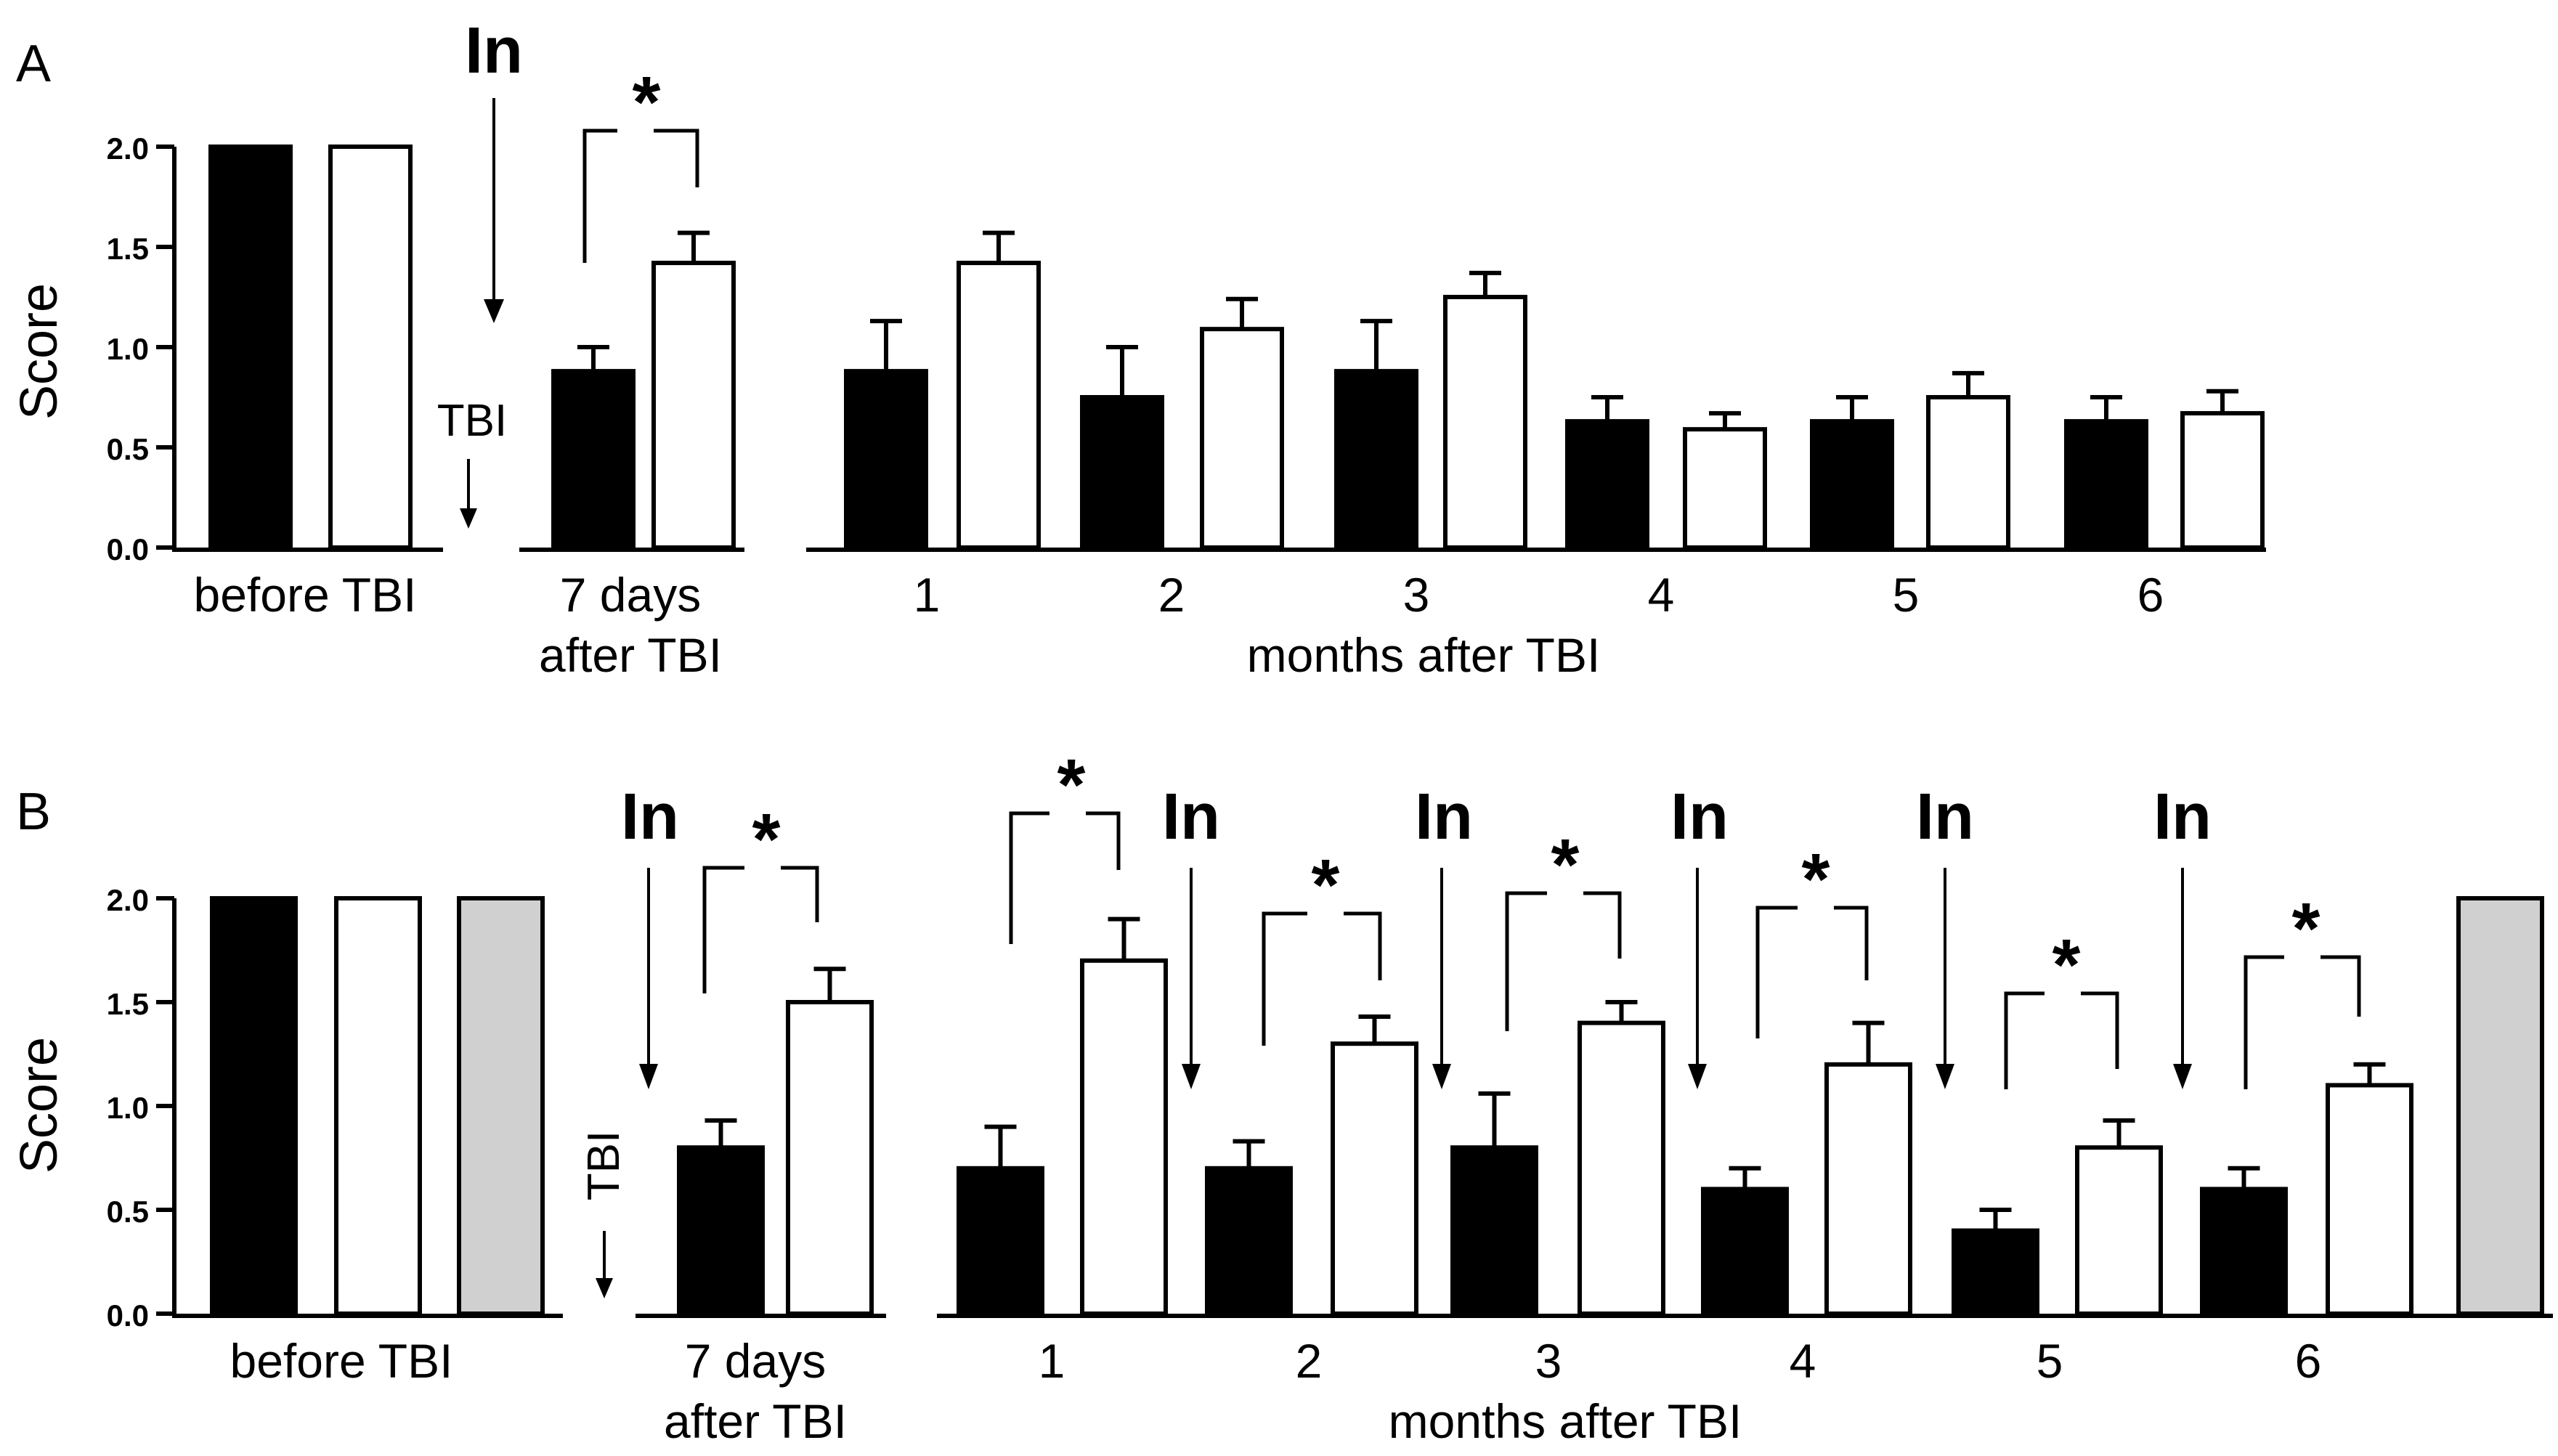 The height and width of the screenshot is (1456, 2558). I want to click on panel-b-injection-label-7days: In, so click(650, 817).